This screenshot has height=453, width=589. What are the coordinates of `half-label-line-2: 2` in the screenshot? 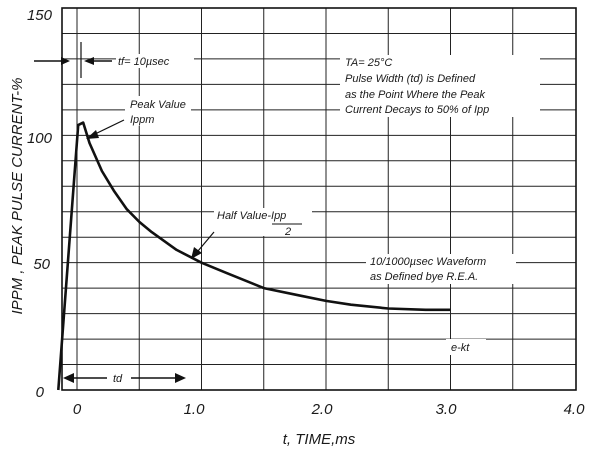 It's located at (287, 232).